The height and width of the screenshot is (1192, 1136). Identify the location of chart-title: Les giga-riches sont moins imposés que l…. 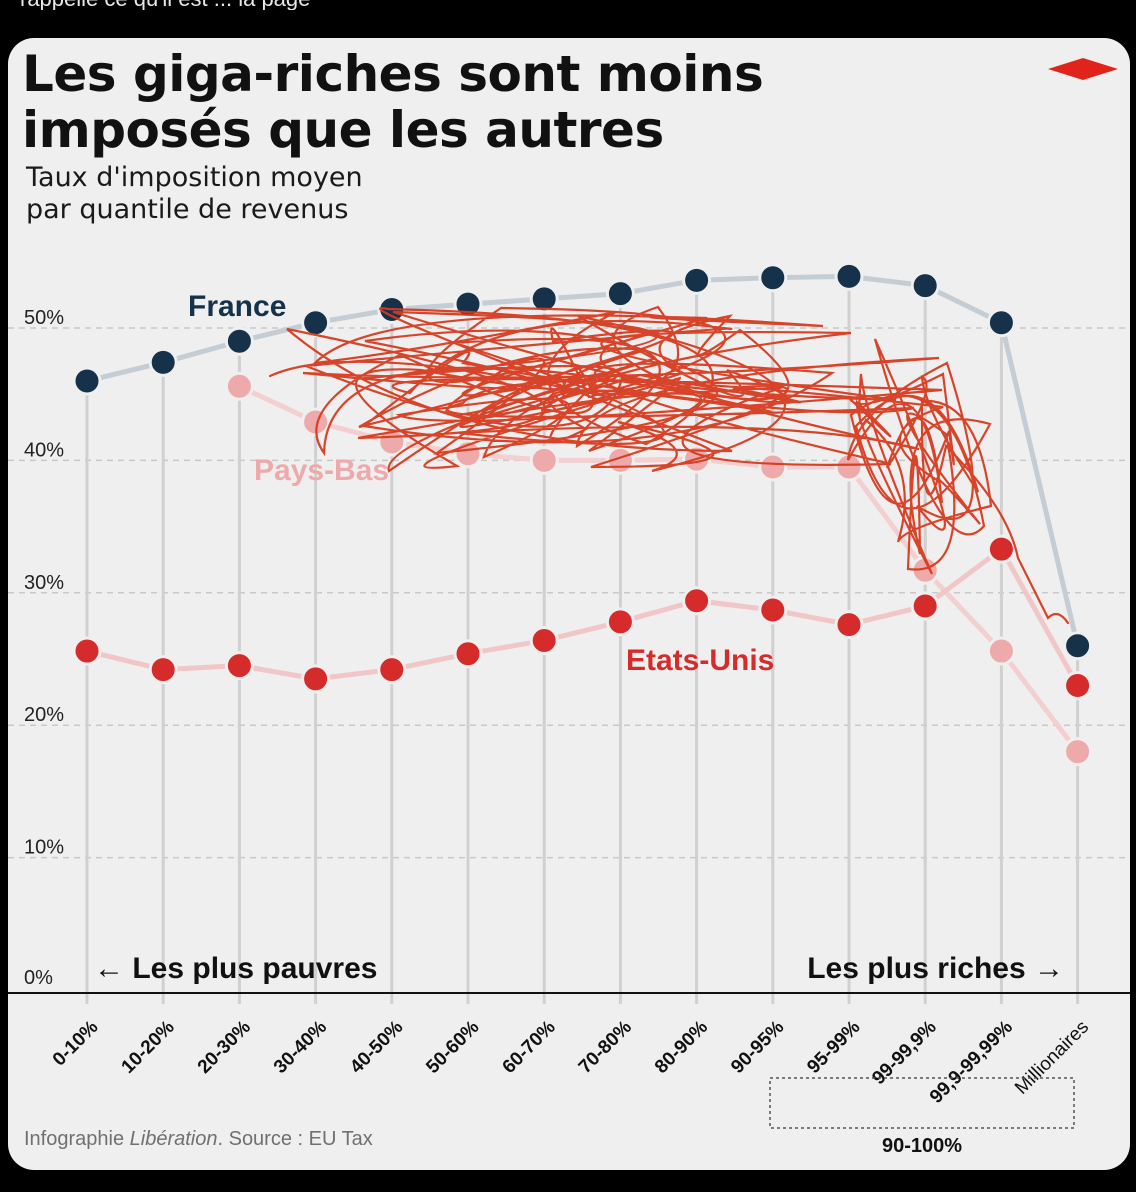
(393, 102).